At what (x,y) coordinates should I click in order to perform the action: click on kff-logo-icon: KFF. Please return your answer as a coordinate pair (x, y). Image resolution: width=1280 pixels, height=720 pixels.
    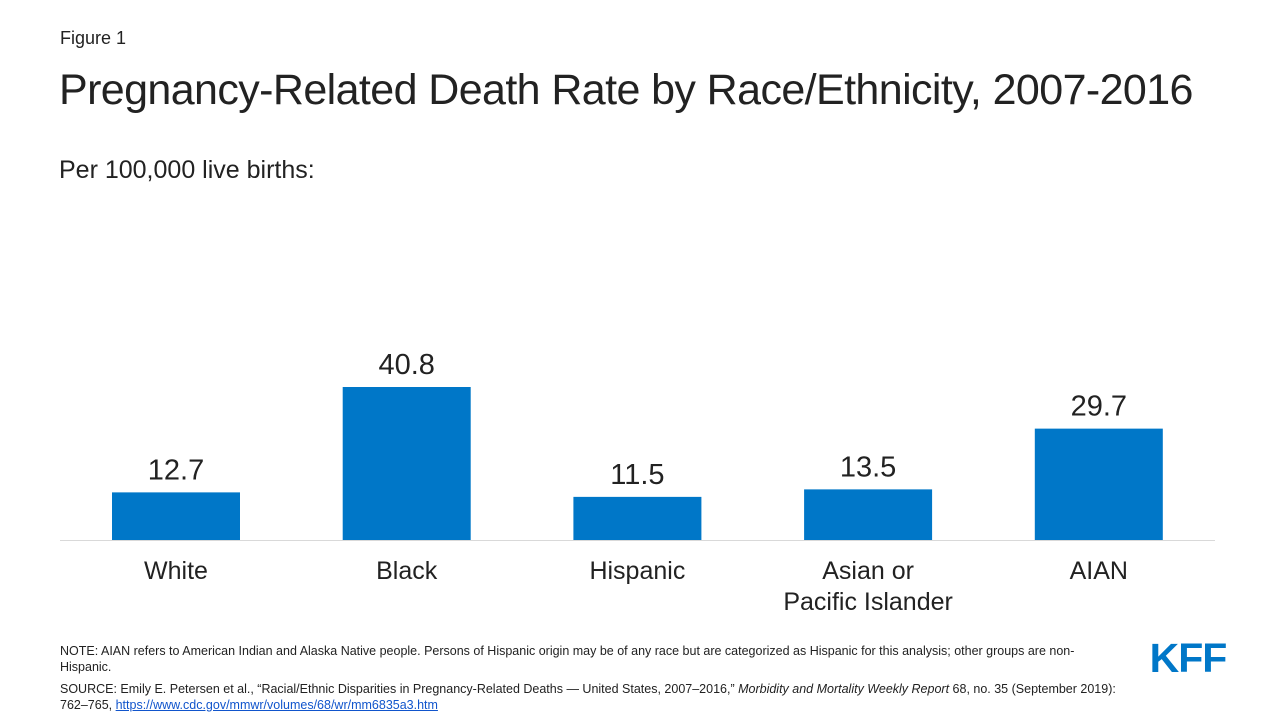
    Looking at the image, I should click on (1189, 657).